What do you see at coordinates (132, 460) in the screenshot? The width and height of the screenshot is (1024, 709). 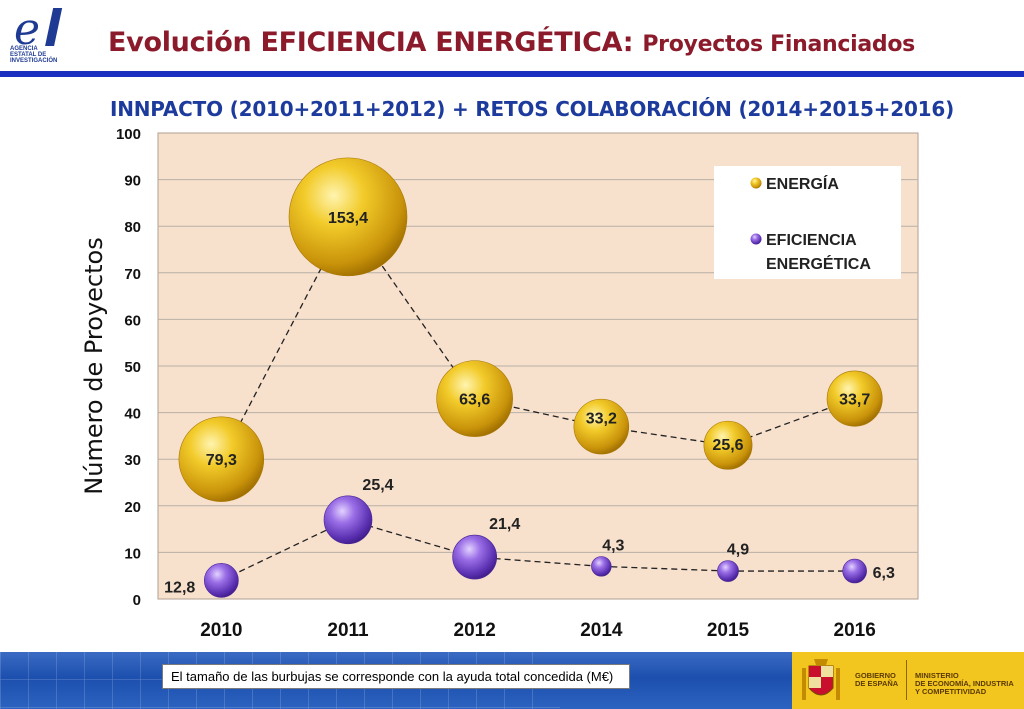 I see `y-tick-label: 30` at bounding box center [132, 460].